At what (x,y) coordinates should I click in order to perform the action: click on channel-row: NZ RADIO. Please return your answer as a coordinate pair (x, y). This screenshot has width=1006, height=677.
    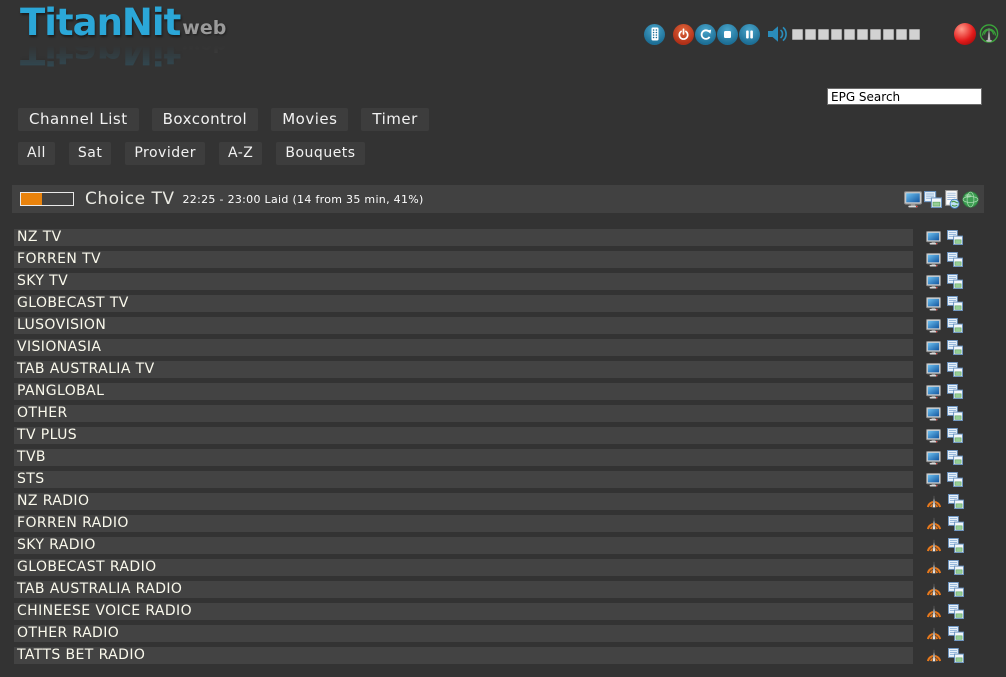
    Looking at the image, I should click on (489, 501).